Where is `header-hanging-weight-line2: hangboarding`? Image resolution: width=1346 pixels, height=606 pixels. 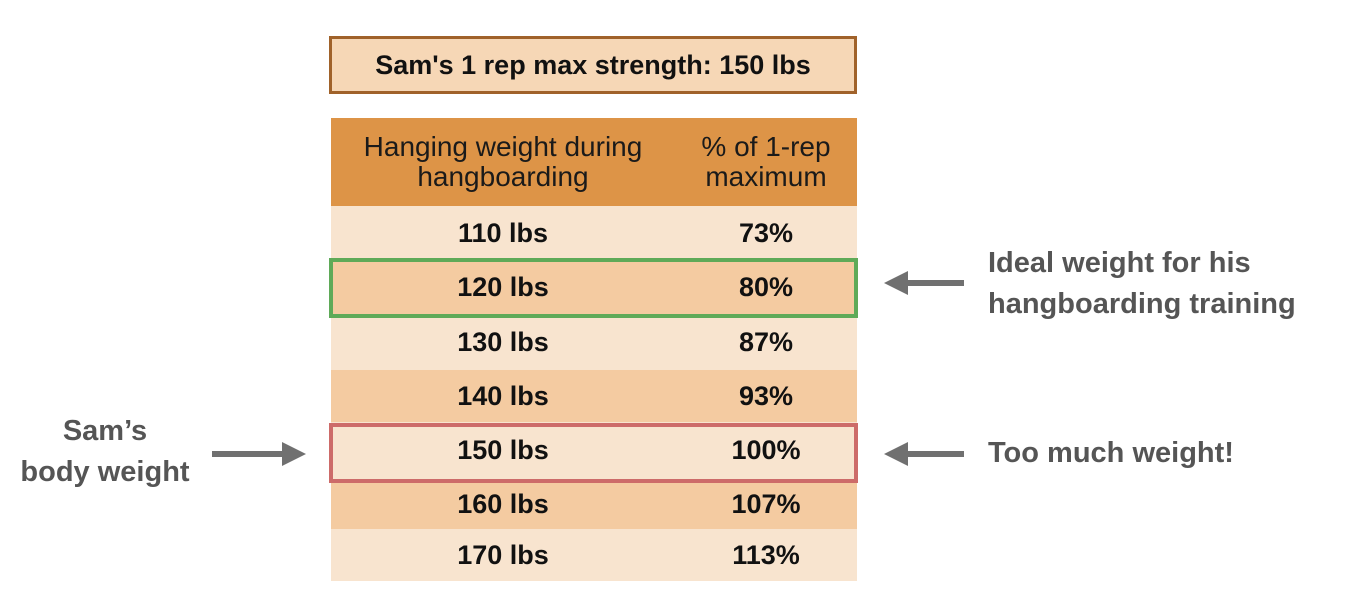
header-hanging-weight-line2: hangboarding is located at coordinates (503, 176).